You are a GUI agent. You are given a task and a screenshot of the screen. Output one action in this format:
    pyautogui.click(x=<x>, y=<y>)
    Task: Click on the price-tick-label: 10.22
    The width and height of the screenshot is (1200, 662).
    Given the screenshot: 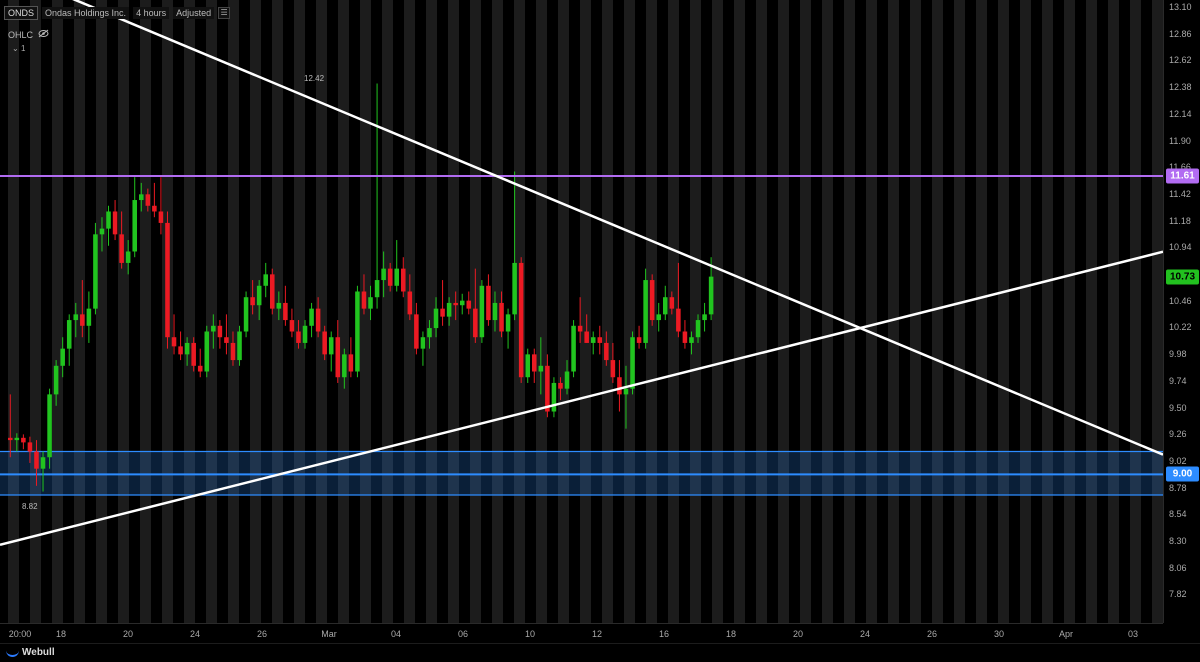 What is the action you would take?
    pyautogui.click(x=1180, y=327)
    